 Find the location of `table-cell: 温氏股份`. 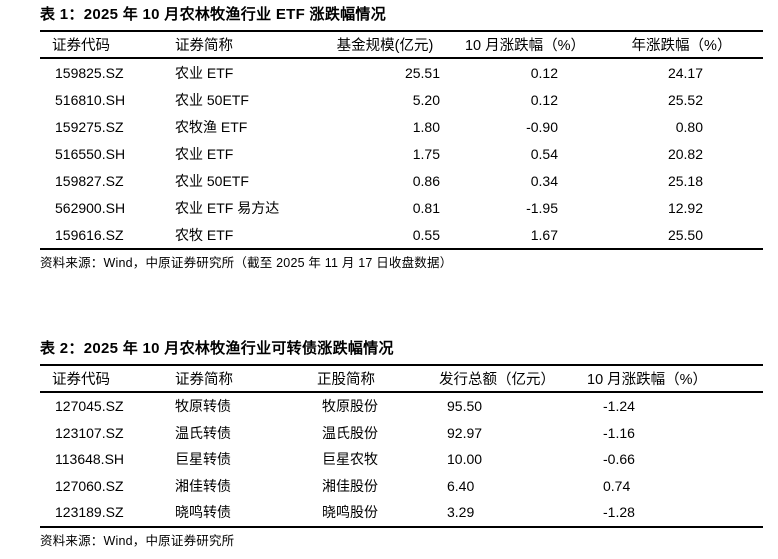

table-cell: 温氏股份 is located at coordinates (350, 432).